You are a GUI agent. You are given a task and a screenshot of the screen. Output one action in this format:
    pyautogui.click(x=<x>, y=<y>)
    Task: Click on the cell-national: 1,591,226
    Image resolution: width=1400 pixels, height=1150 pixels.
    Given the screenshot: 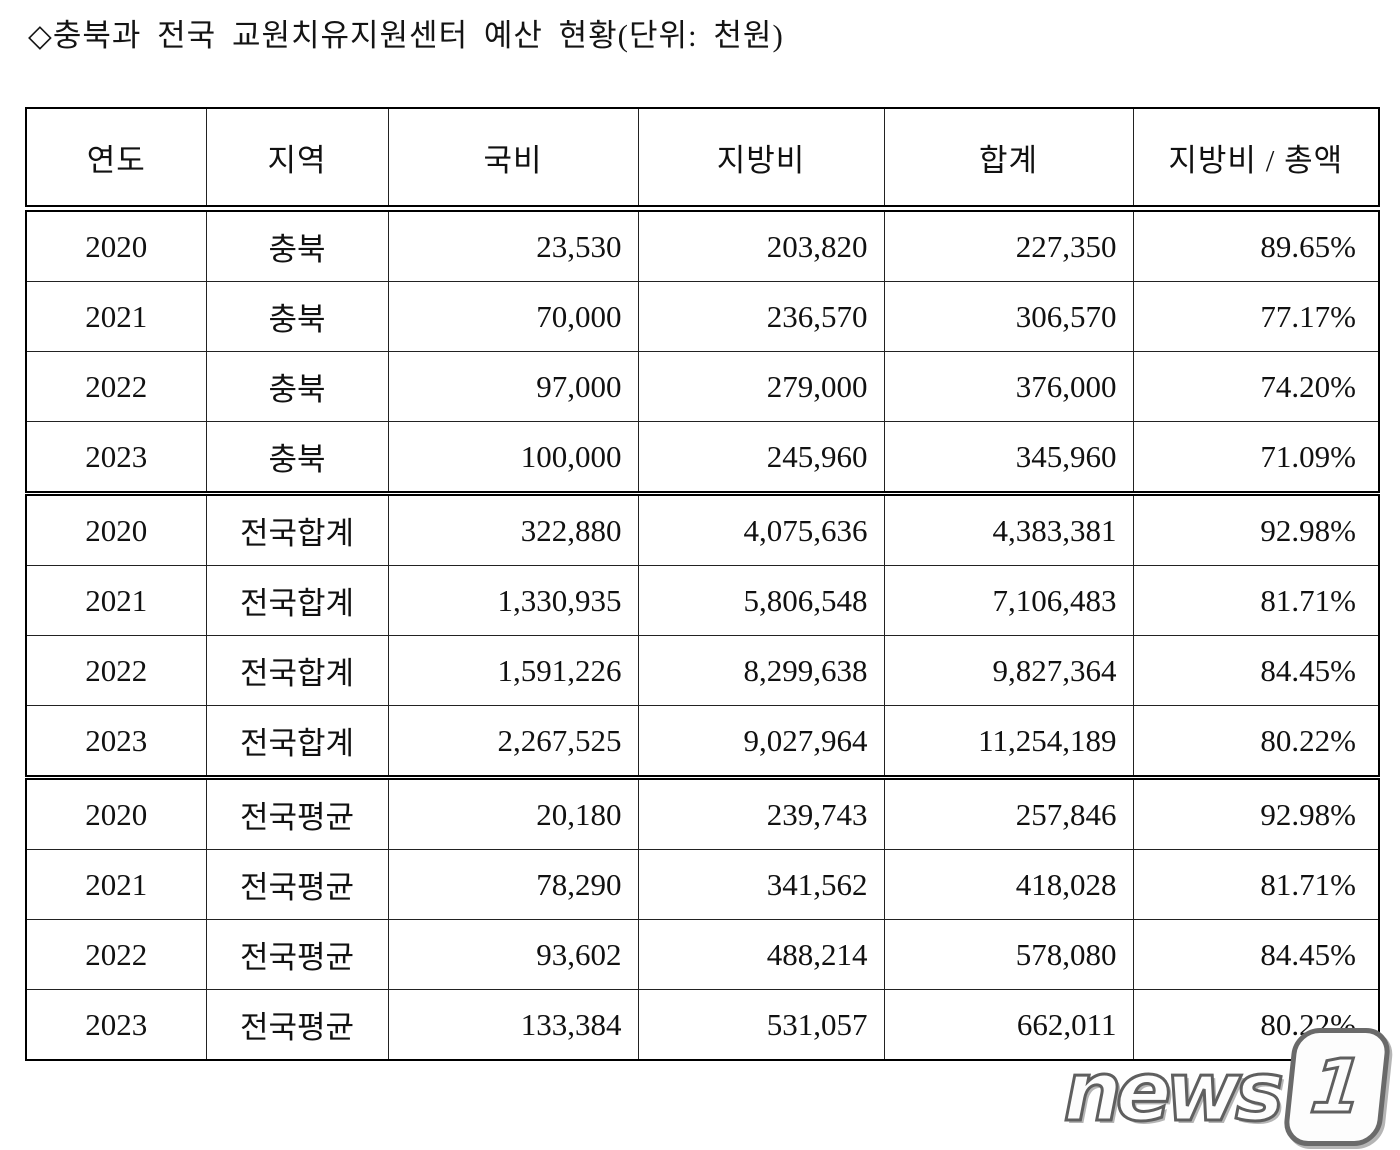 What is the action you would take?
    pyautogui.click(x=513, y=670)
    